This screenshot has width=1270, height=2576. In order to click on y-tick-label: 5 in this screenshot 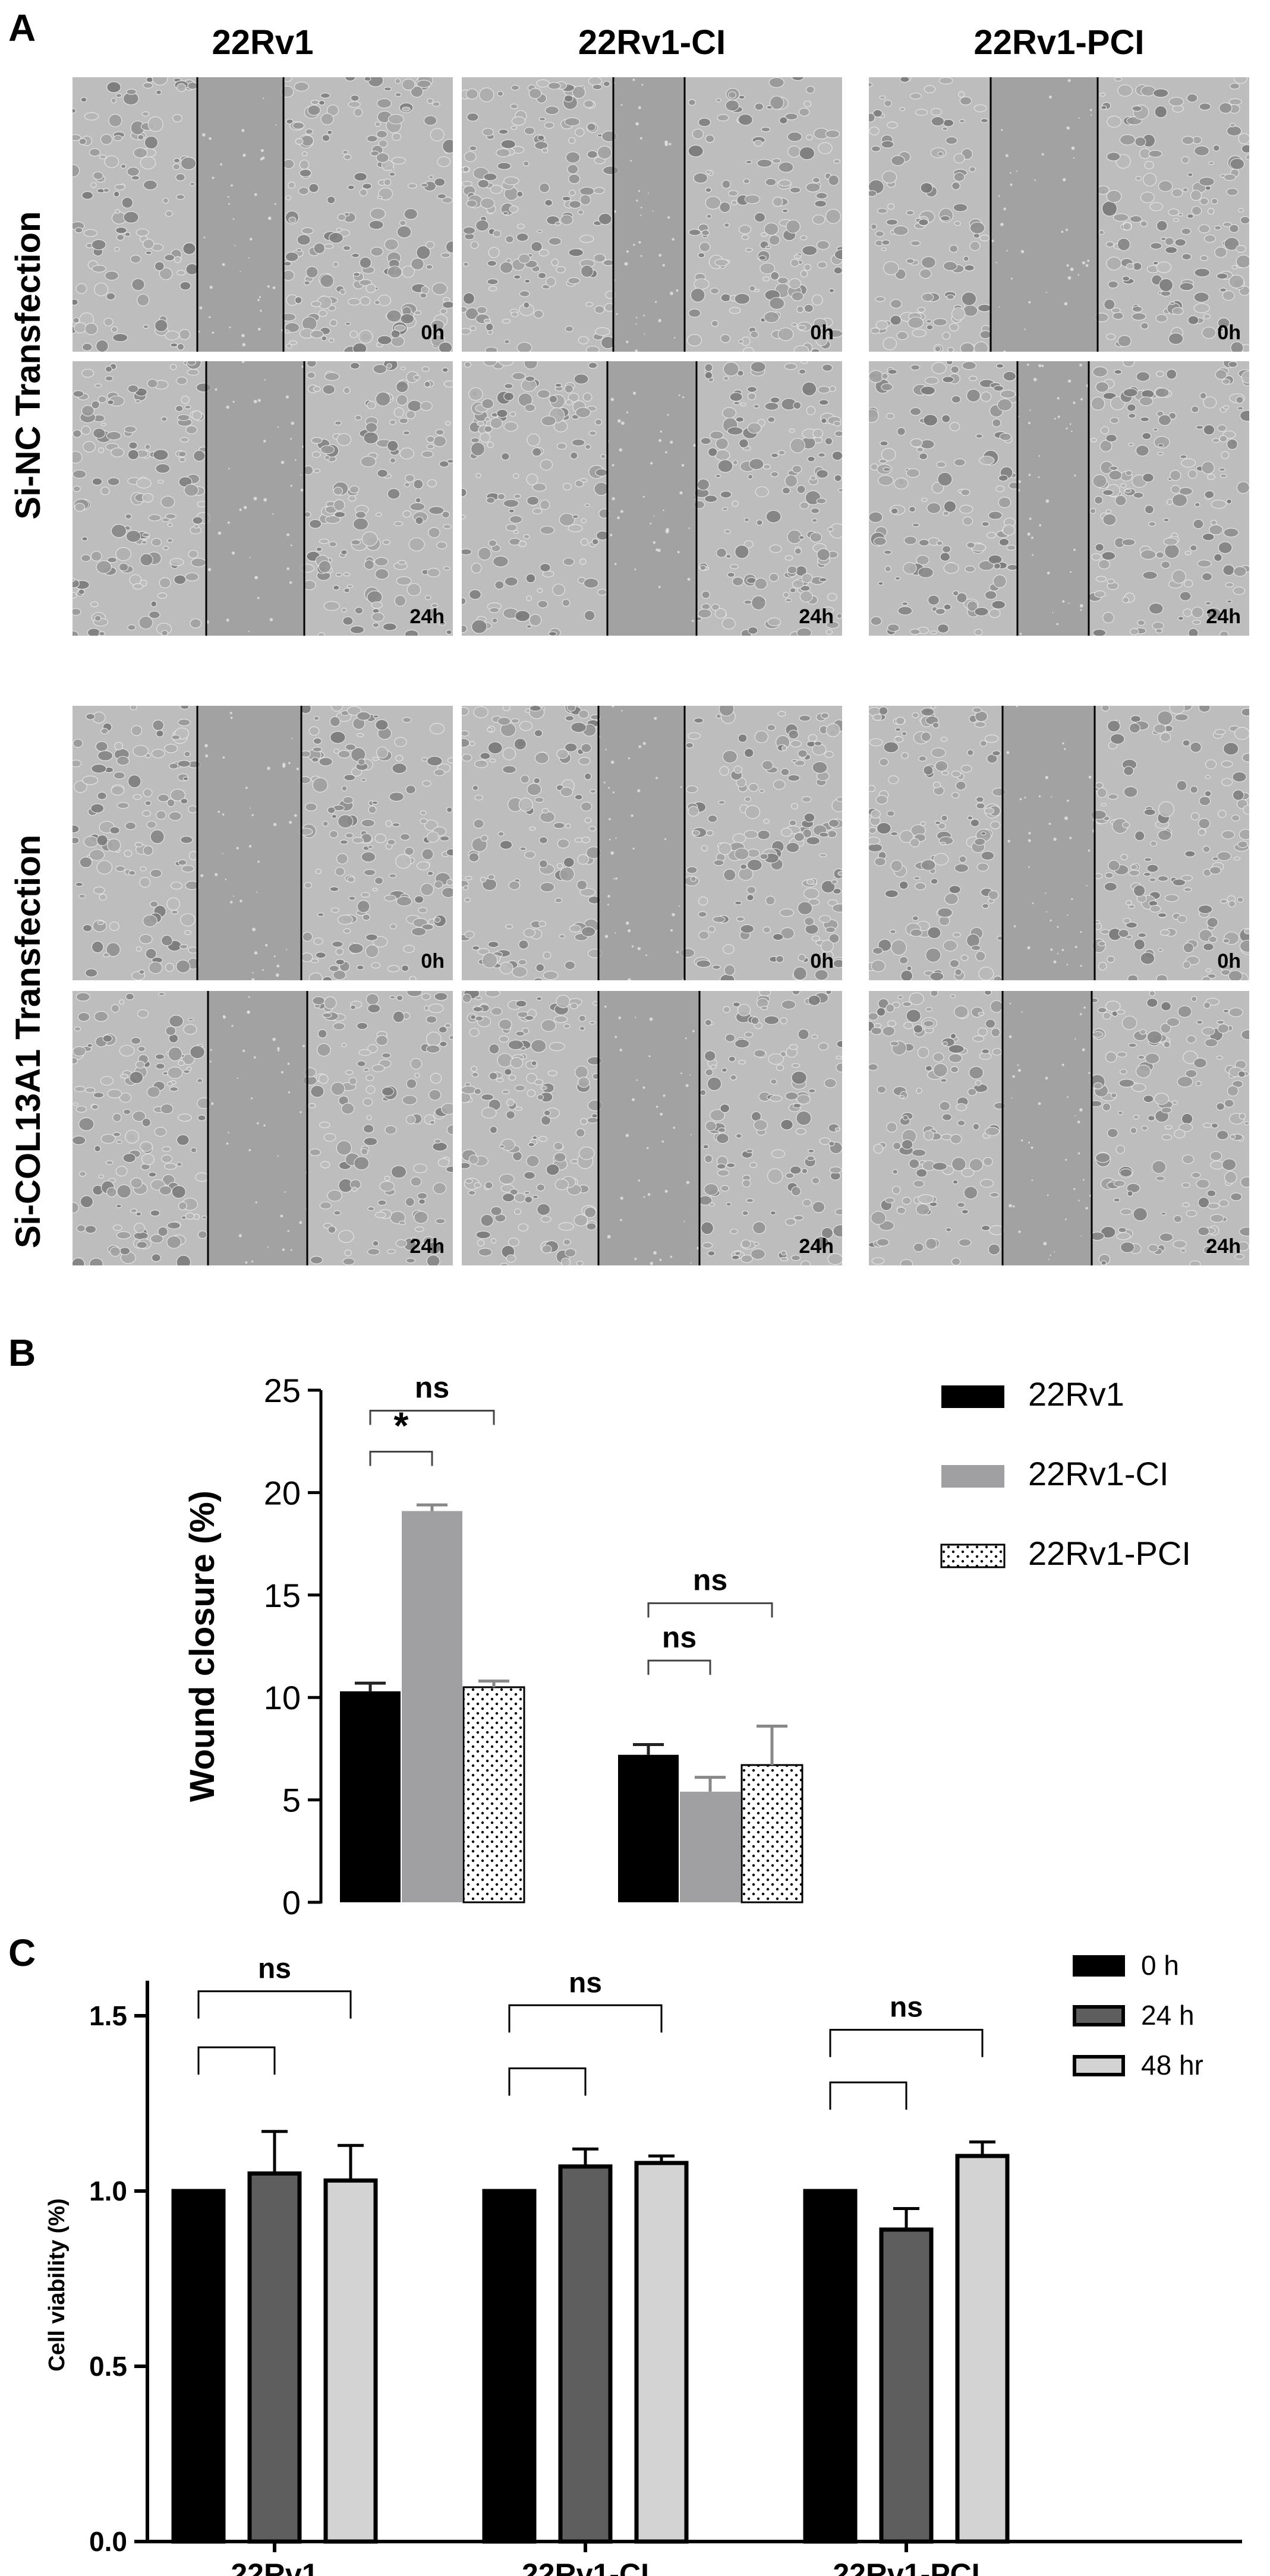, I will do `click(291, 1800)`.